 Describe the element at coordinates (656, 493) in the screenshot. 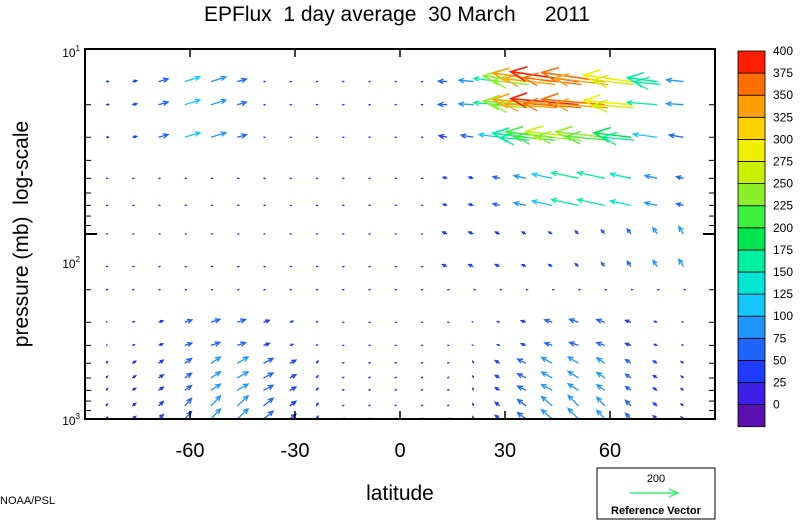

I see `reference-vector-box: 200 Reference Vector` at that location.